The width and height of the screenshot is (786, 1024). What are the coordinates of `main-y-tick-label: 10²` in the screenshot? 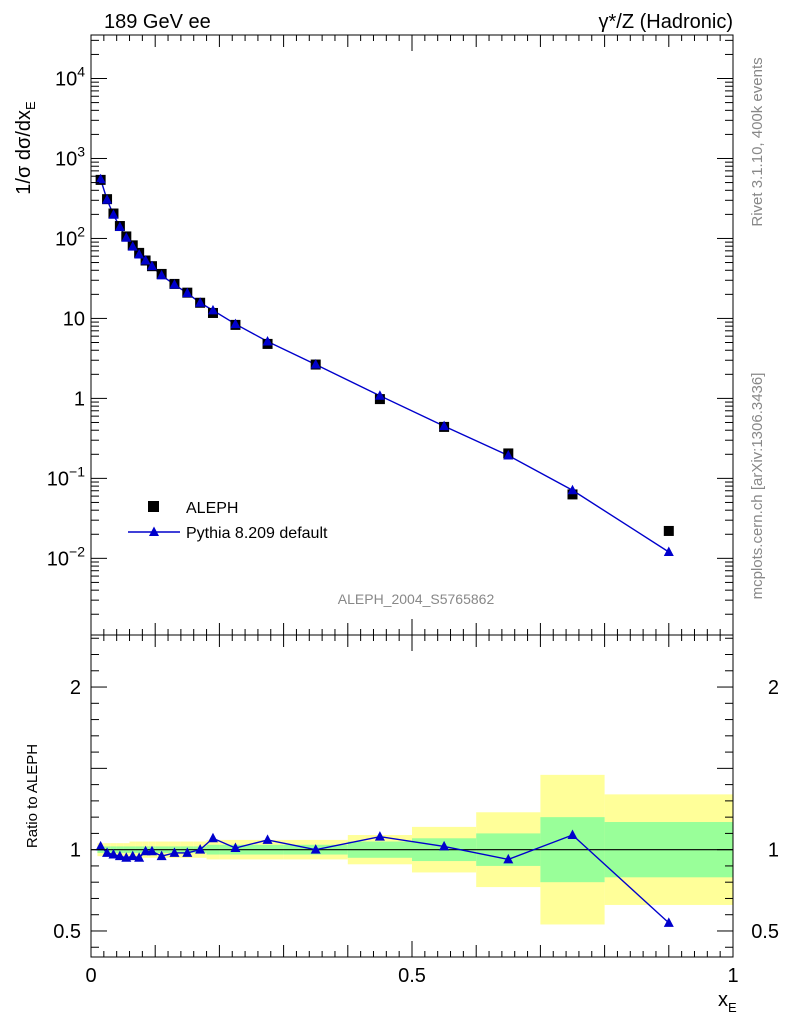 It's located at (70, 236).